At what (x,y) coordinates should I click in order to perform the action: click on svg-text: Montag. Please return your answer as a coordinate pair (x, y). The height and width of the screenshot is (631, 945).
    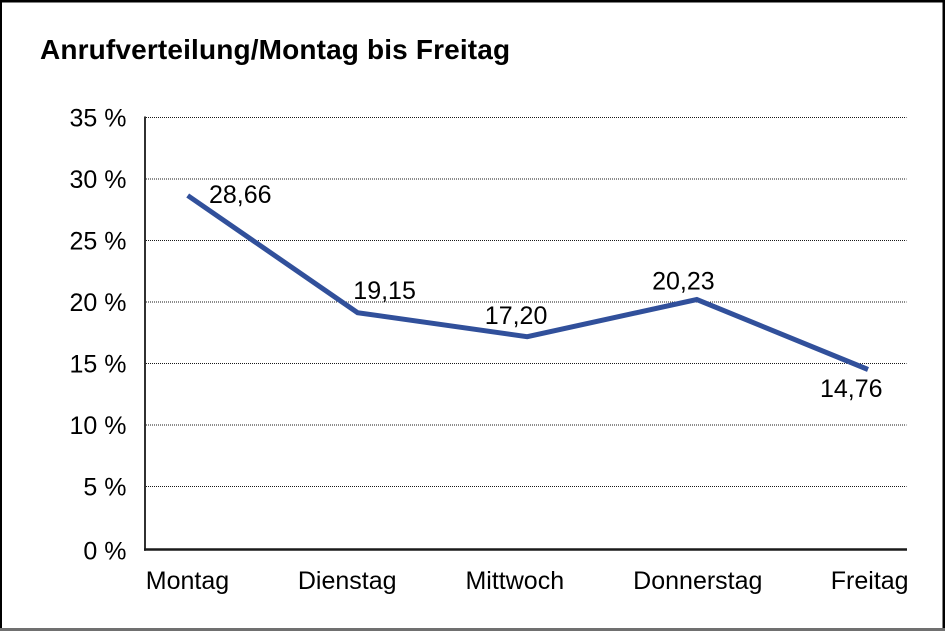
    Looking at the image, I should click on (187, 581).